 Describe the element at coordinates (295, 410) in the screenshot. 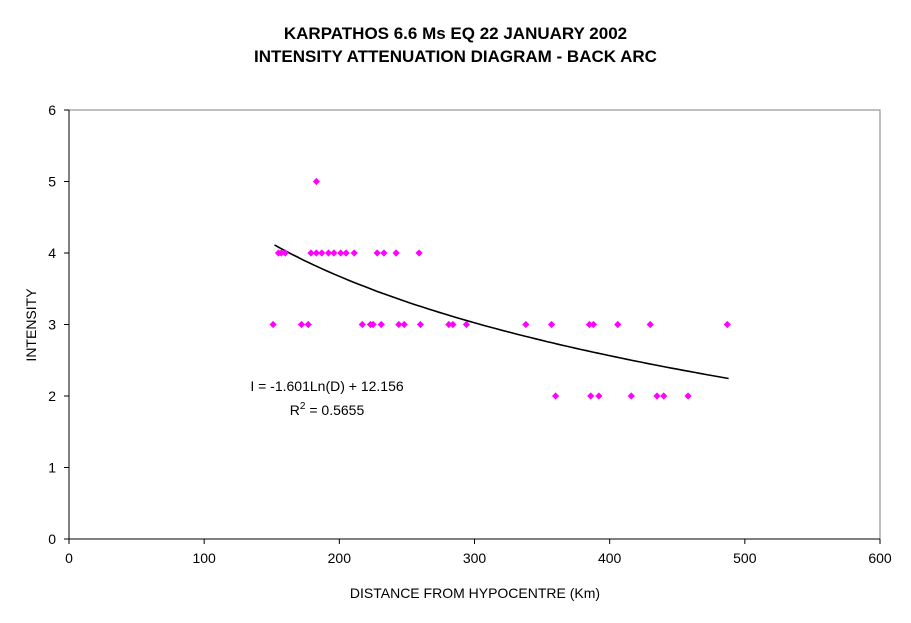

I see `r-squared-symbol: R` at that location.